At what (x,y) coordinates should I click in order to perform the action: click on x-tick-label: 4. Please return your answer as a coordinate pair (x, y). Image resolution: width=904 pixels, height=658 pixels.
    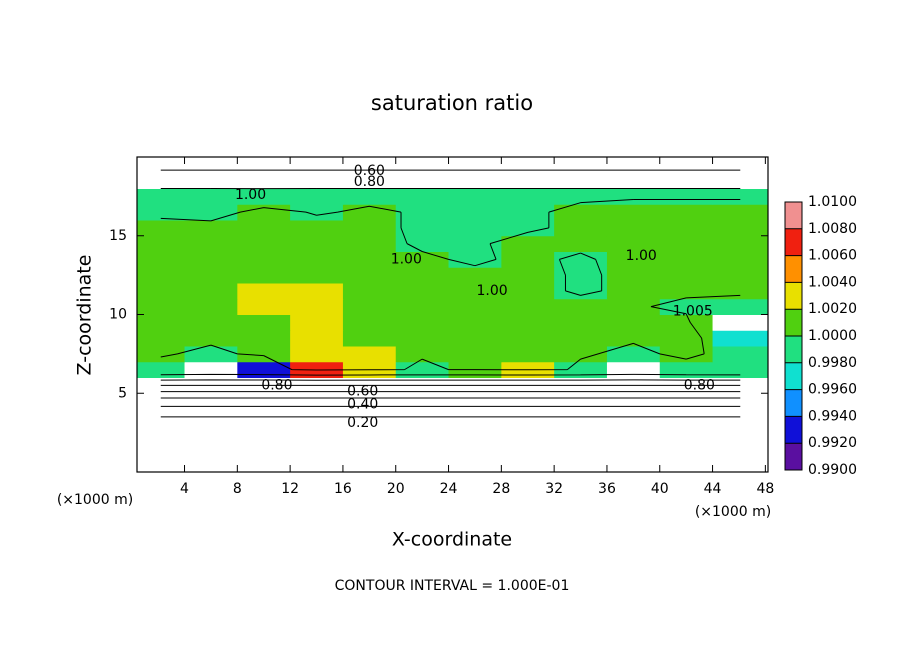
    Looking at the image, I should click on (184, 489).